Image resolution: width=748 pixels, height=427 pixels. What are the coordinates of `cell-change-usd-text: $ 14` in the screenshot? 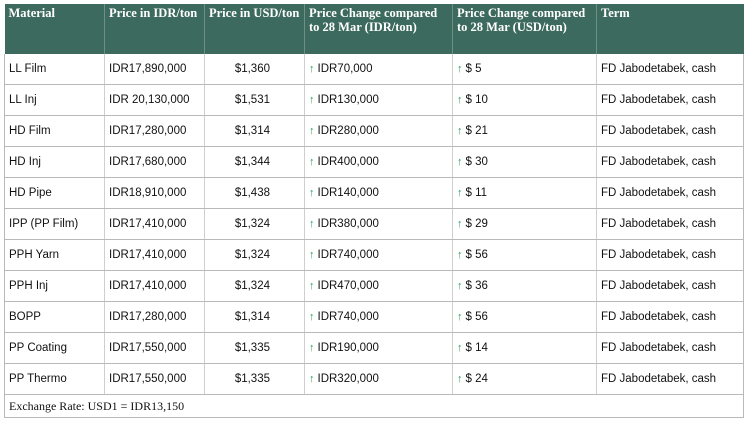 It's located at (476, 348).